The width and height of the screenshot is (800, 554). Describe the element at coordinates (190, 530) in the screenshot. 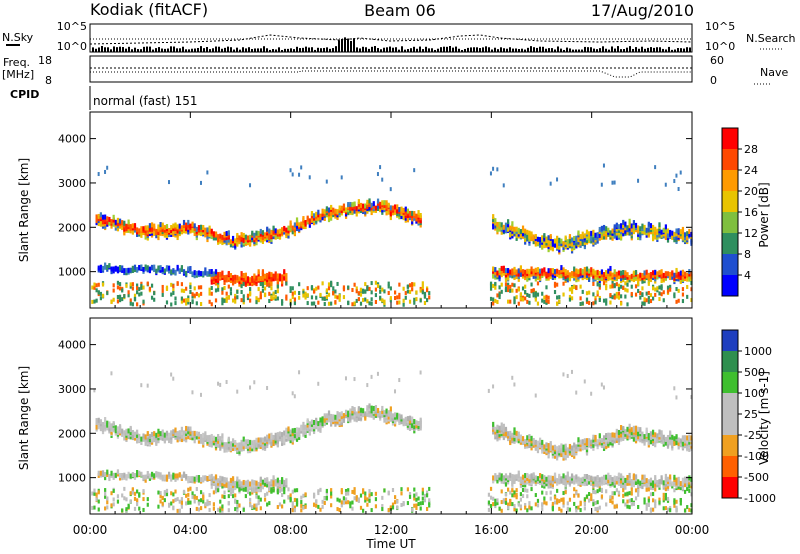

I see `x-tick-label: 04:00` at that location.